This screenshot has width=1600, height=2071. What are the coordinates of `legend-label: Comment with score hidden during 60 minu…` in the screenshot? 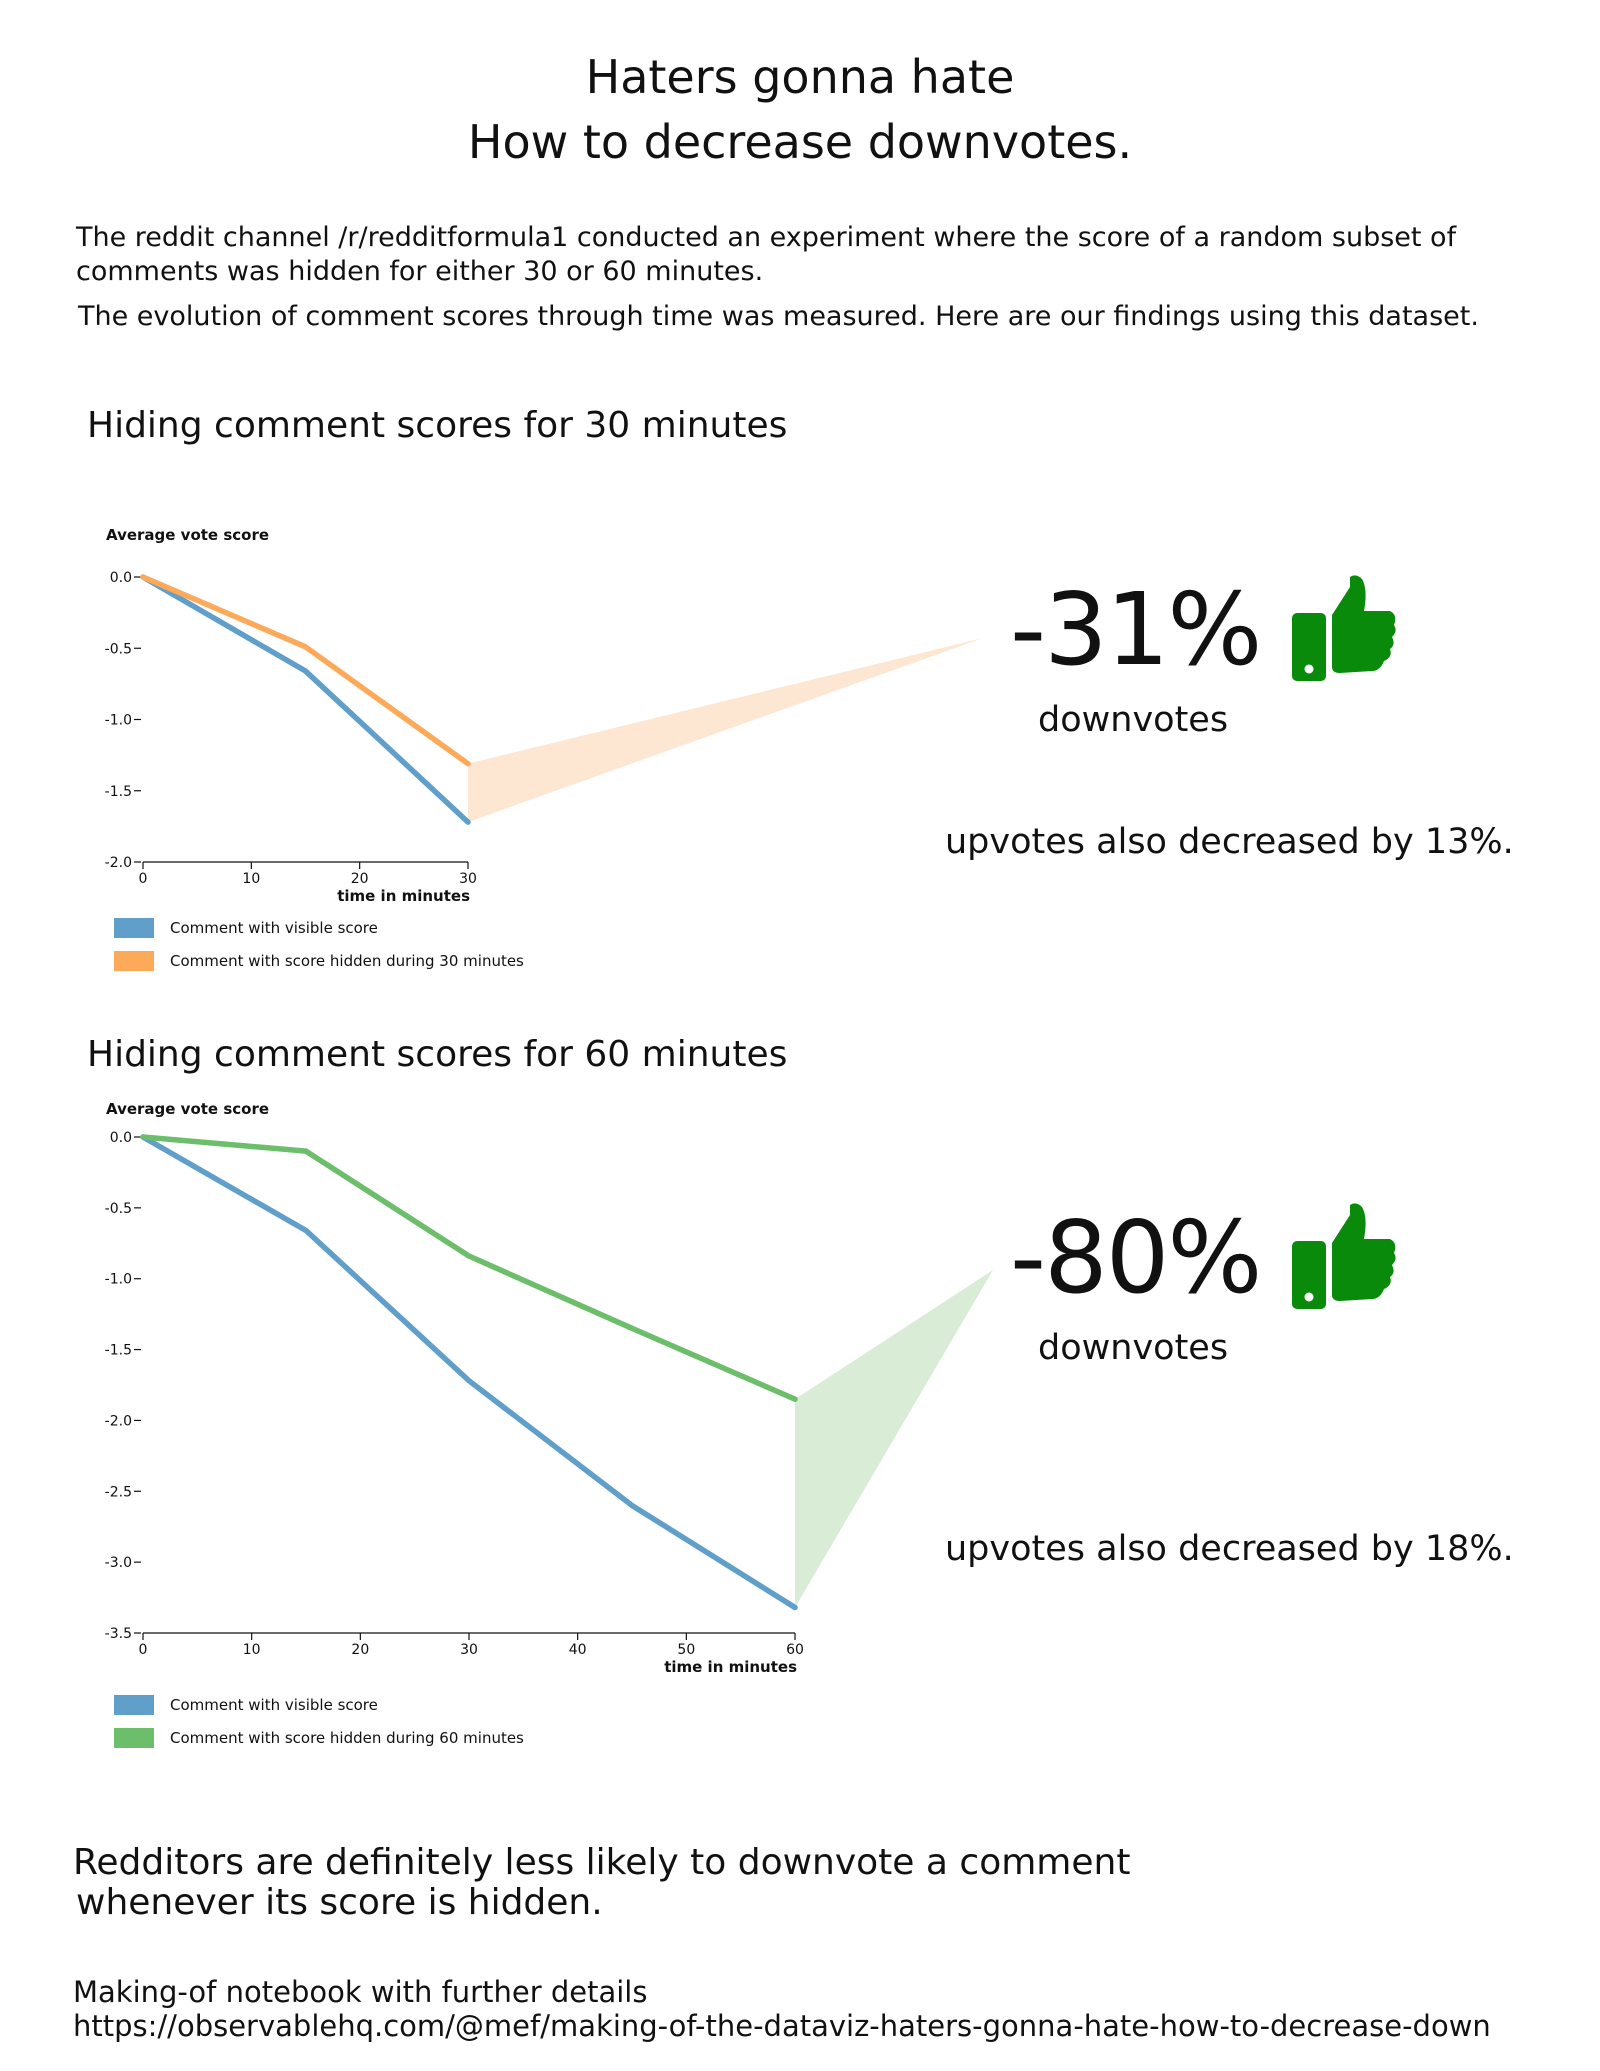 It's located at (347, 1738).